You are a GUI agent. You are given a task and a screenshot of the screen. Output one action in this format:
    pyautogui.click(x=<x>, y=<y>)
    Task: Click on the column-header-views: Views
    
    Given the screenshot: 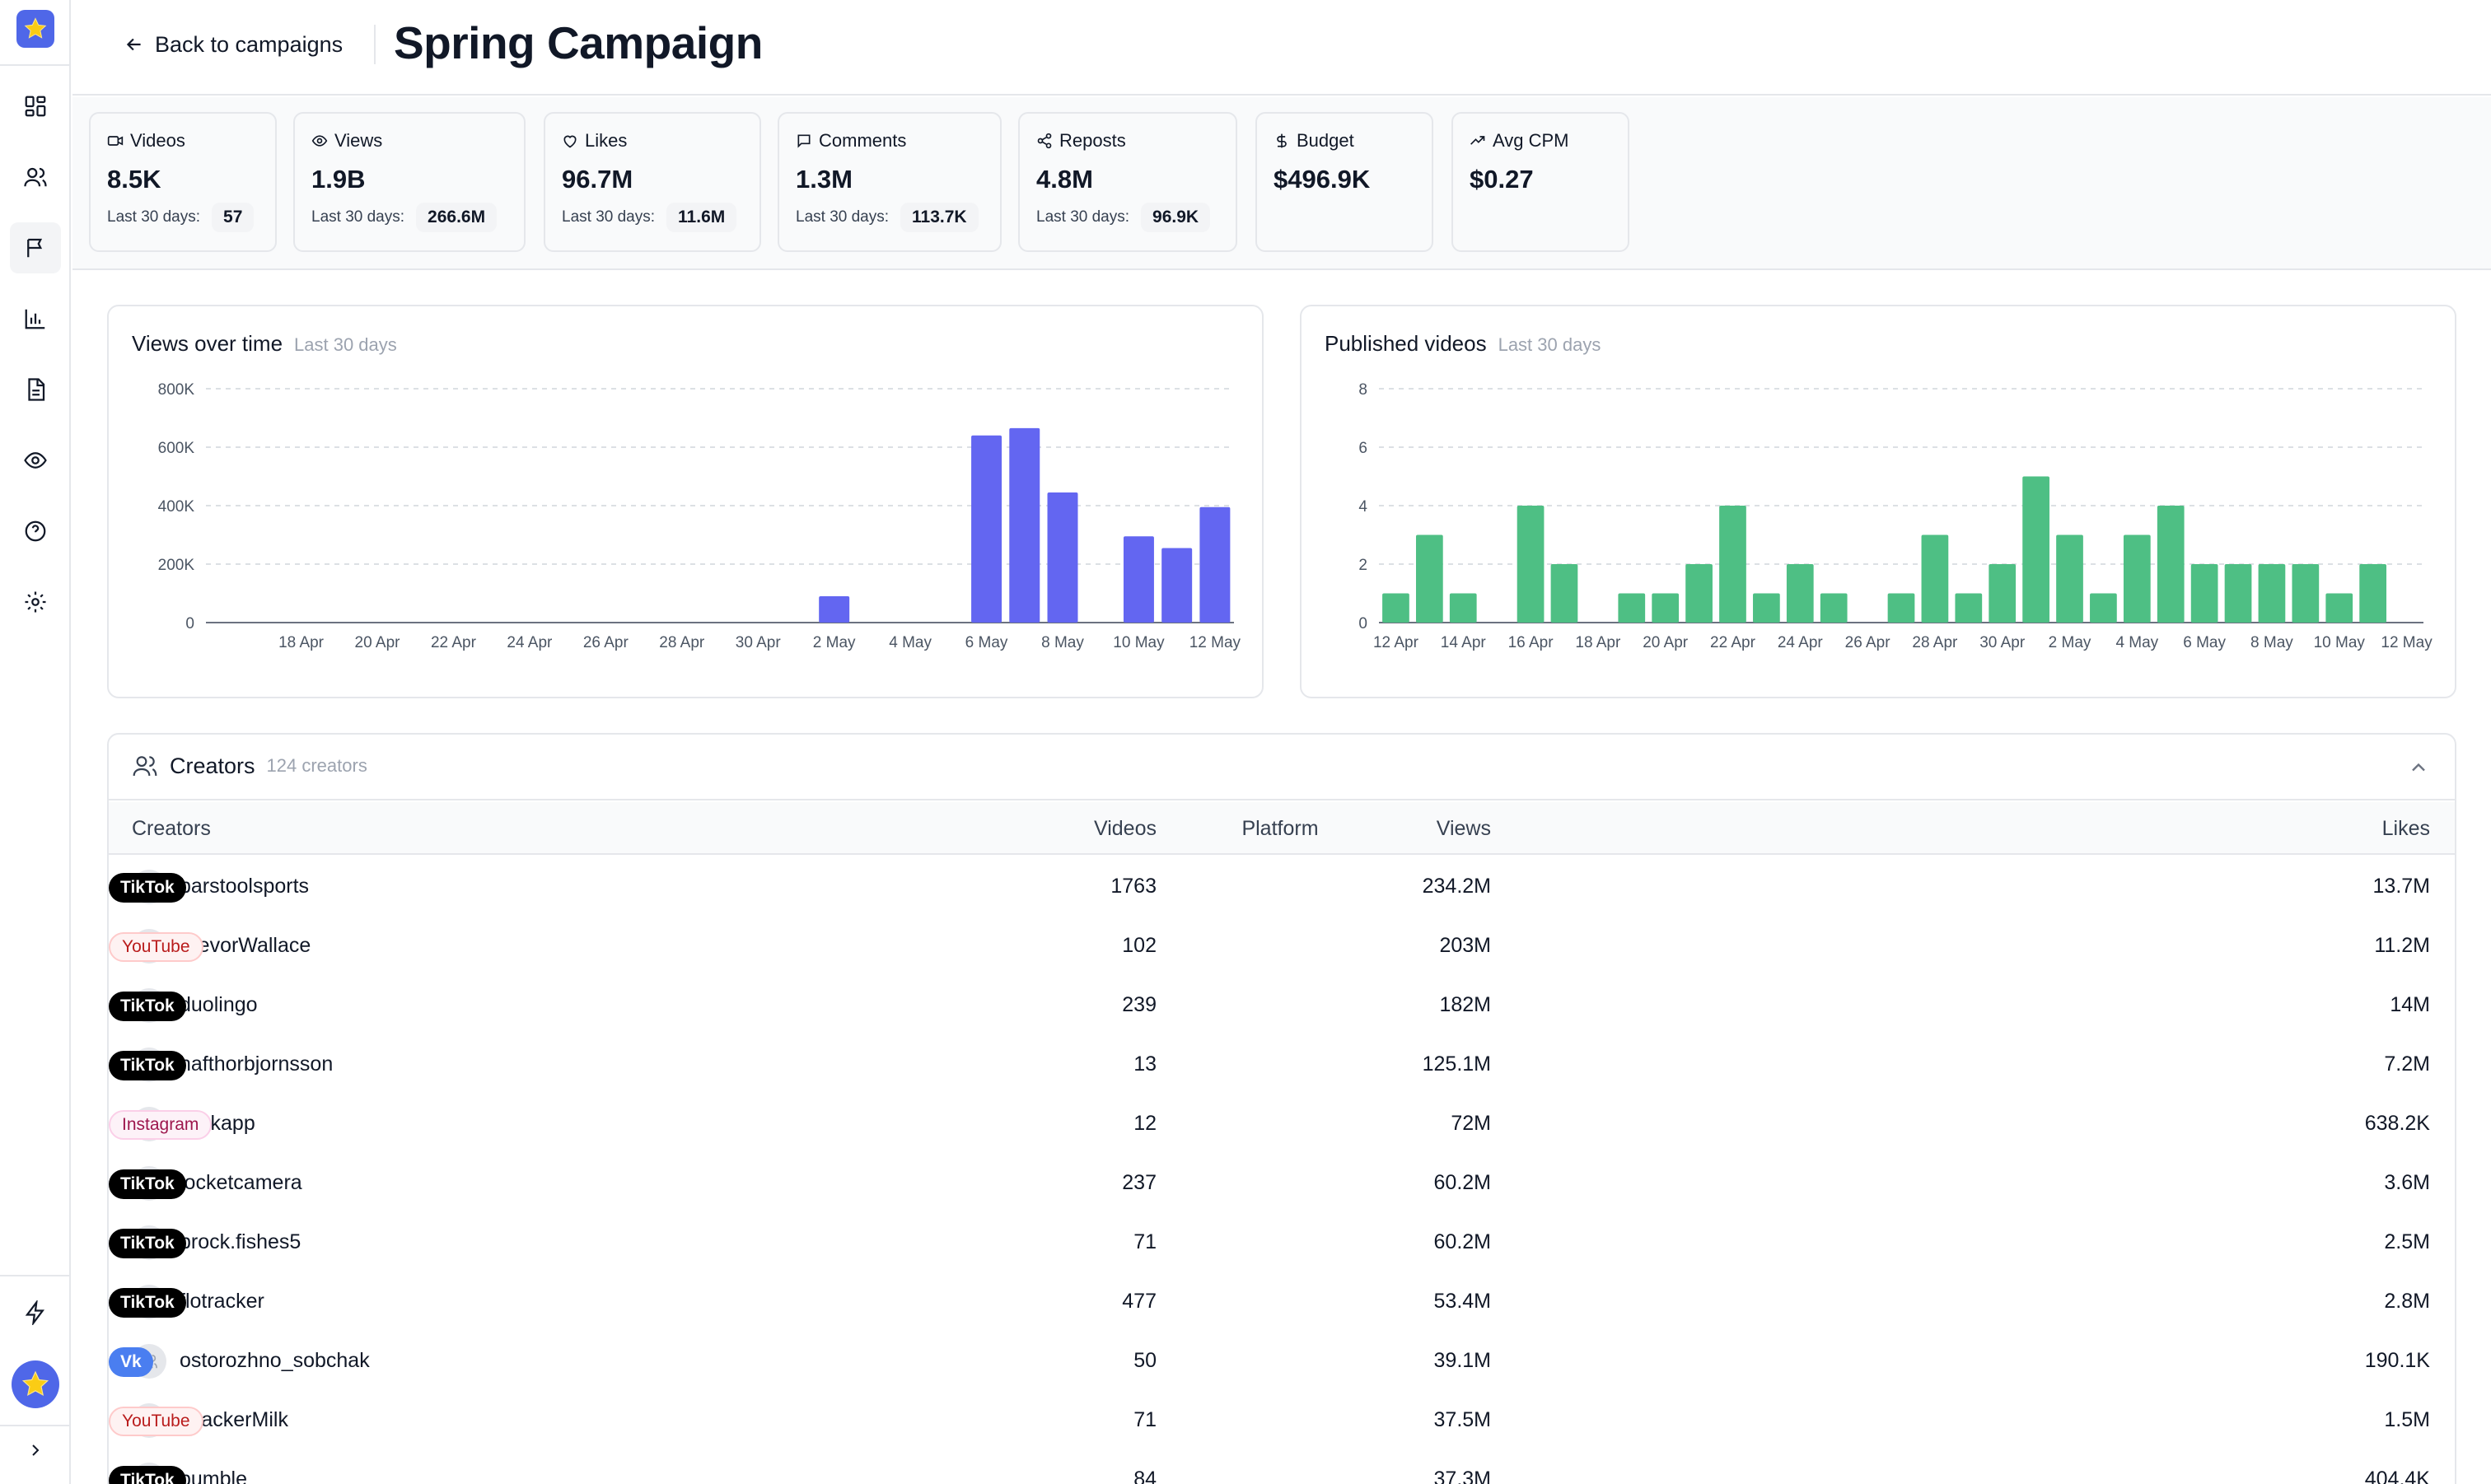 What is the action you would take?
    pyautogui.click(x=1464, y=828)
    